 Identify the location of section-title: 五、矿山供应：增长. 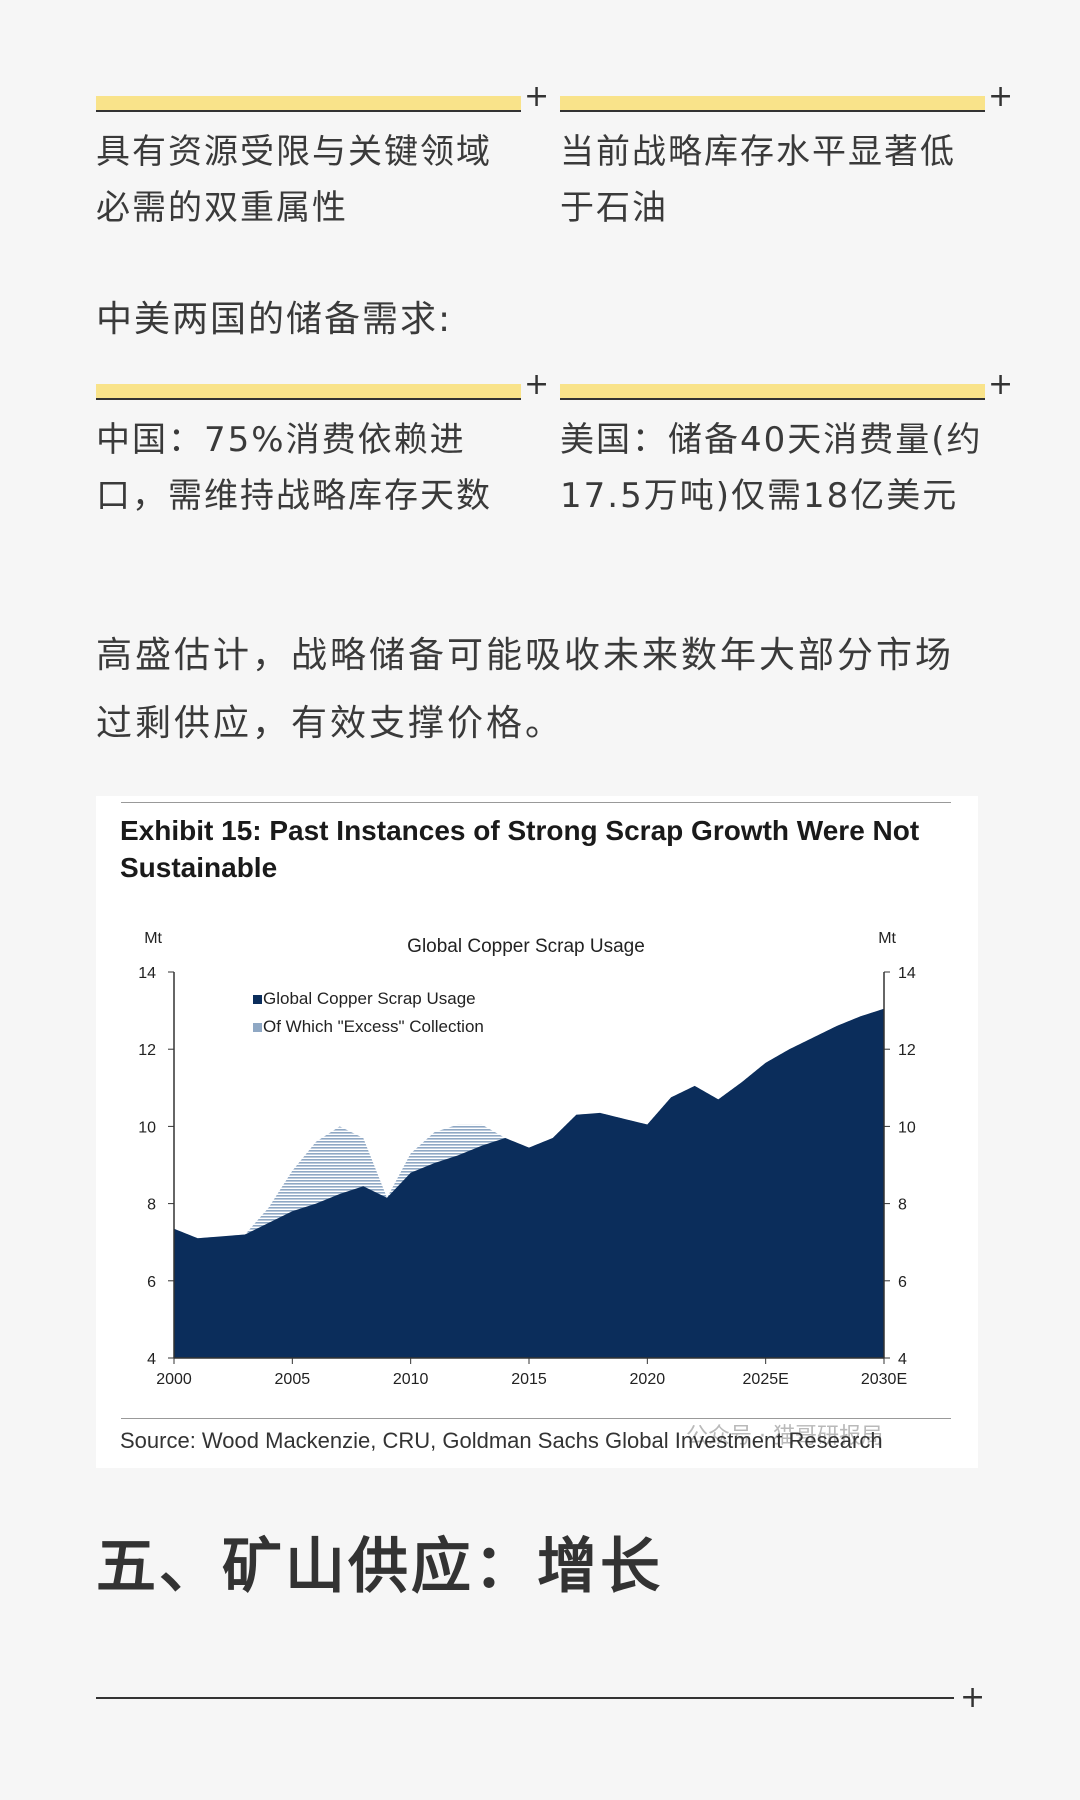
(379, 1567).